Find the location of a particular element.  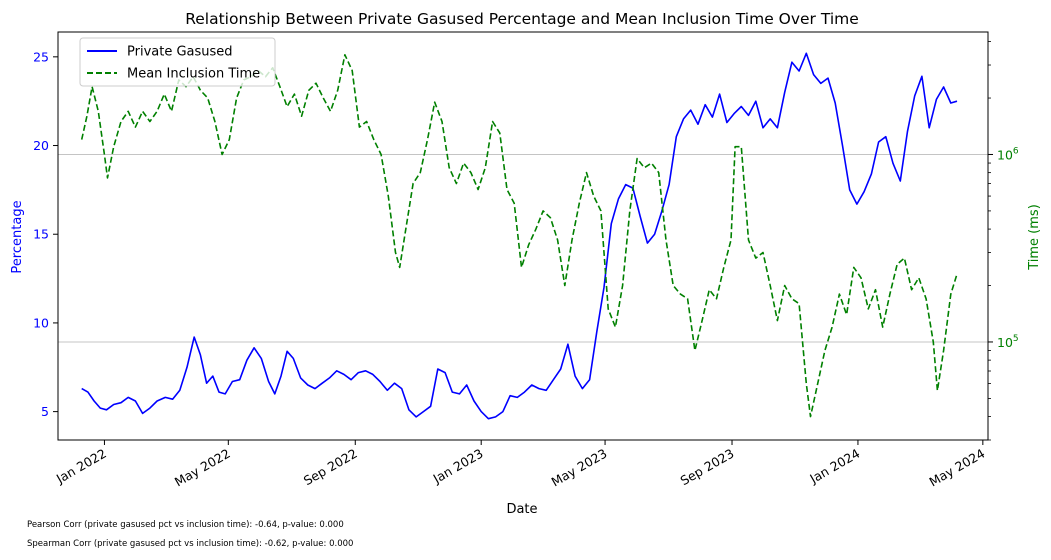

y-axis-right-label: Time (ms) is located at coordinates (1034, 237).